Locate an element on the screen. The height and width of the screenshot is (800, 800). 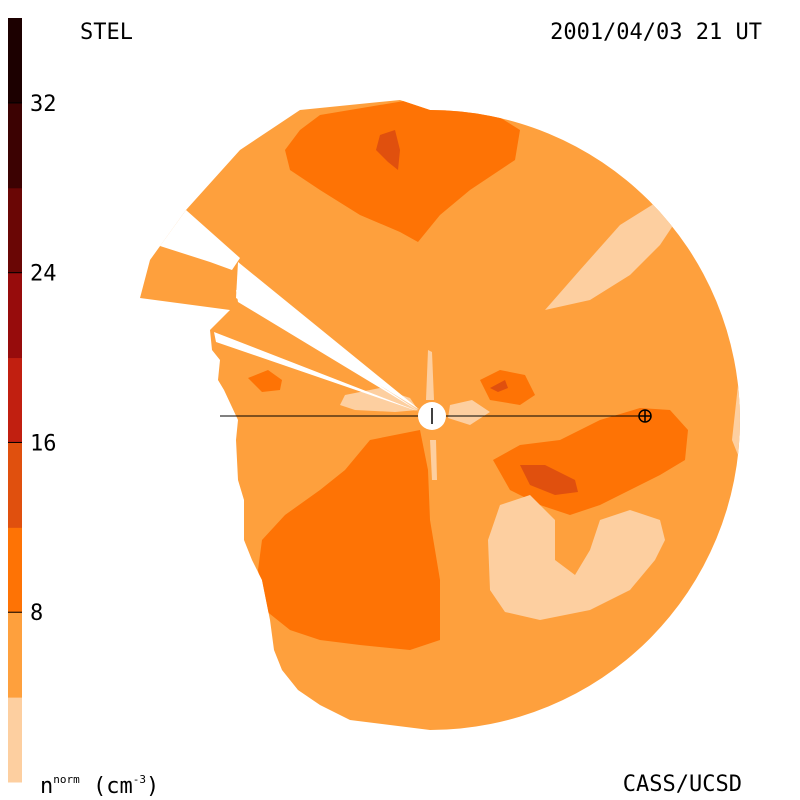
region-near-sun-east-core is located at coordinates (499, 386).